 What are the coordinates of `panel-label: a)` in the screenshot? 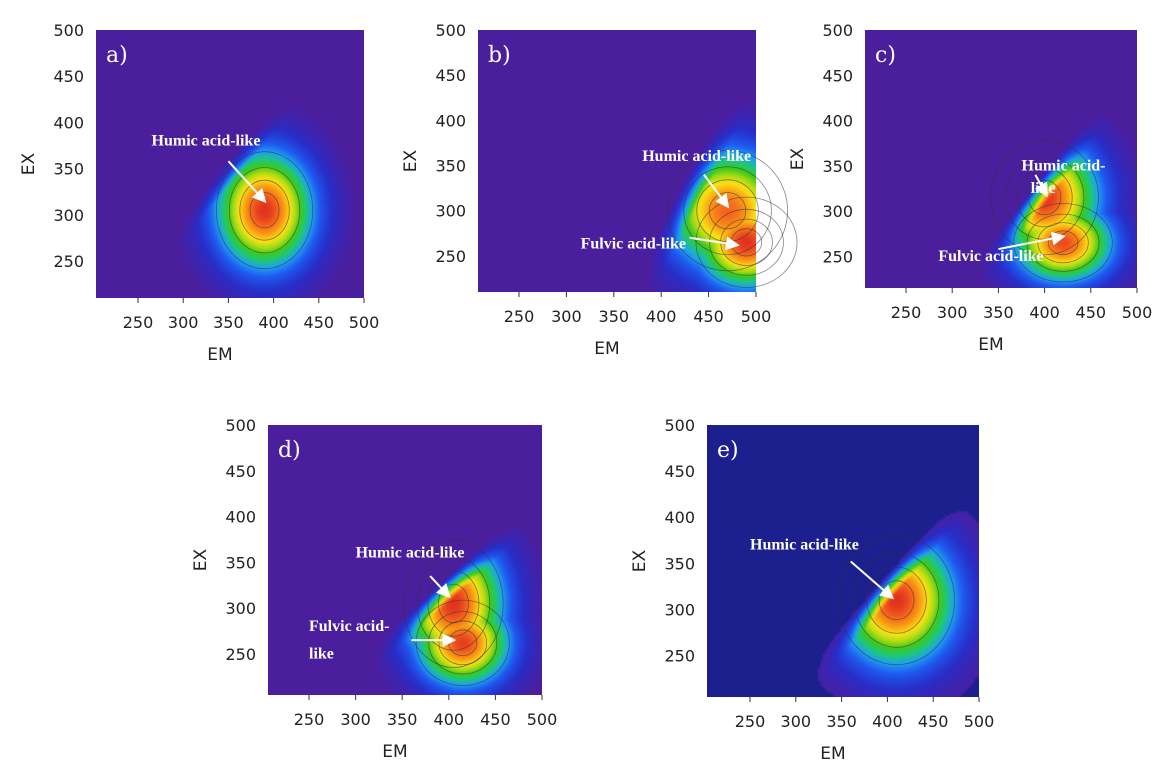 It's located at (117, 55).